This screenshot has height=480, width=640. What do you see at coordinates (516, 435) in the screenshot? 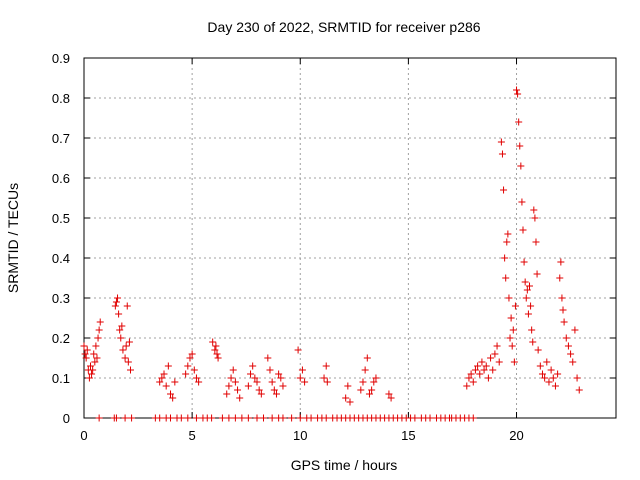
I see `x-tick-label: 20` at bounding box center [516, 435].